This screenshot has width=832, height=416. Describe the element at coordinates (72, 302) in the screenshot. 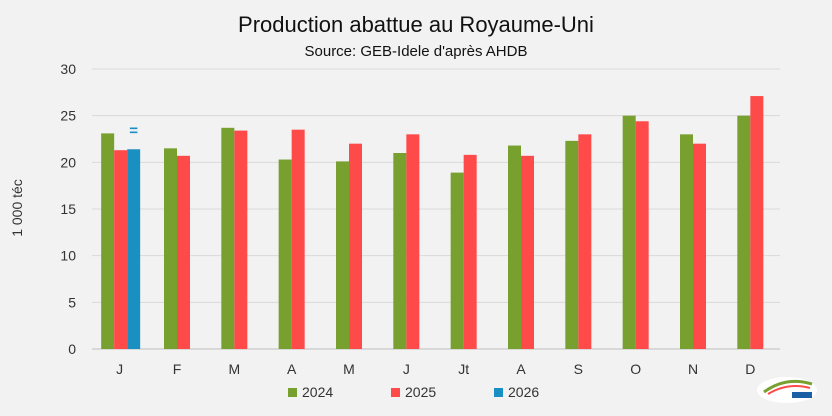

I see `y-tick-label: 5` at that location.